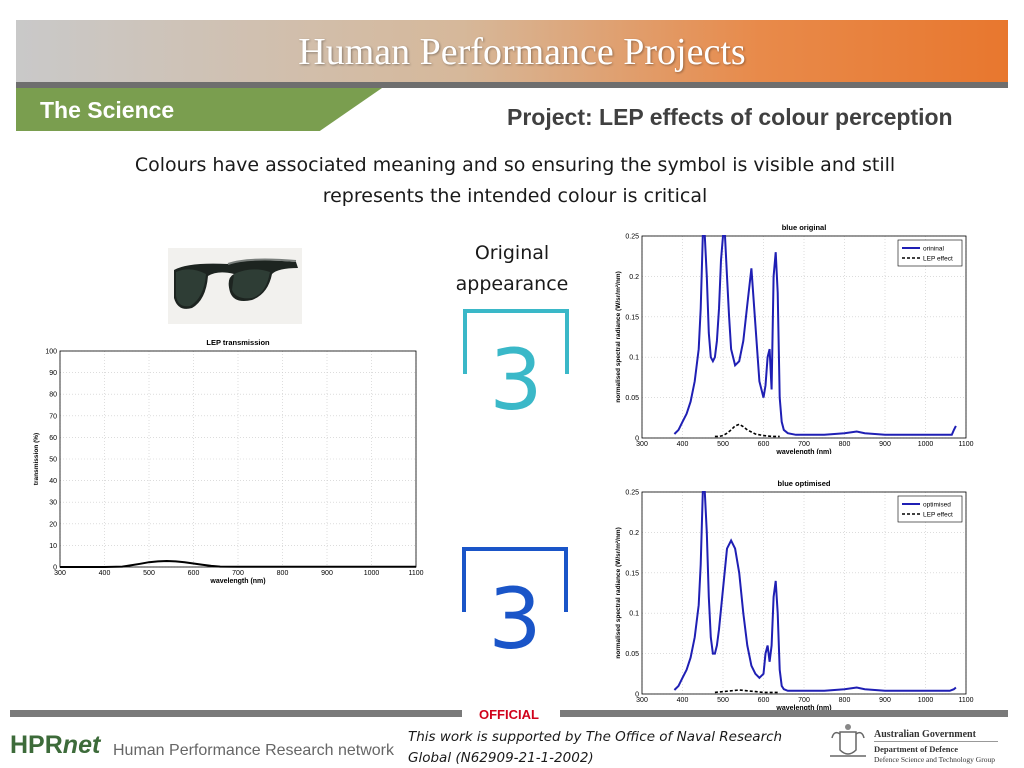 This screenshot has height=768, width=1024. Describe the element at coordinates (637, 695) in the screenshot. I see `chart2-ytick-label-0: 0` at that location.